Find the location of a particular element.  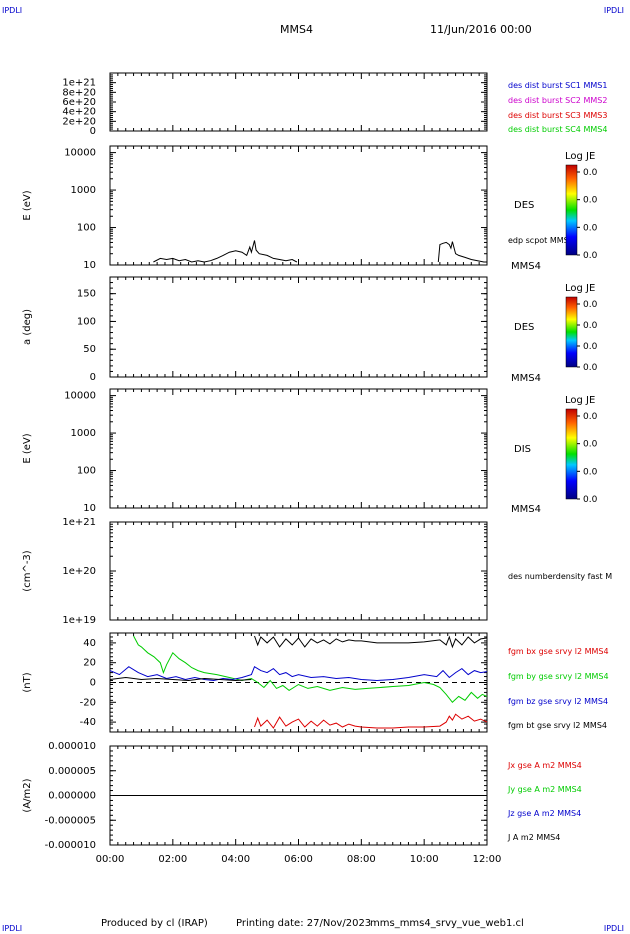

y-tick-label: 0.000005 is located at coordinates (72, 771).